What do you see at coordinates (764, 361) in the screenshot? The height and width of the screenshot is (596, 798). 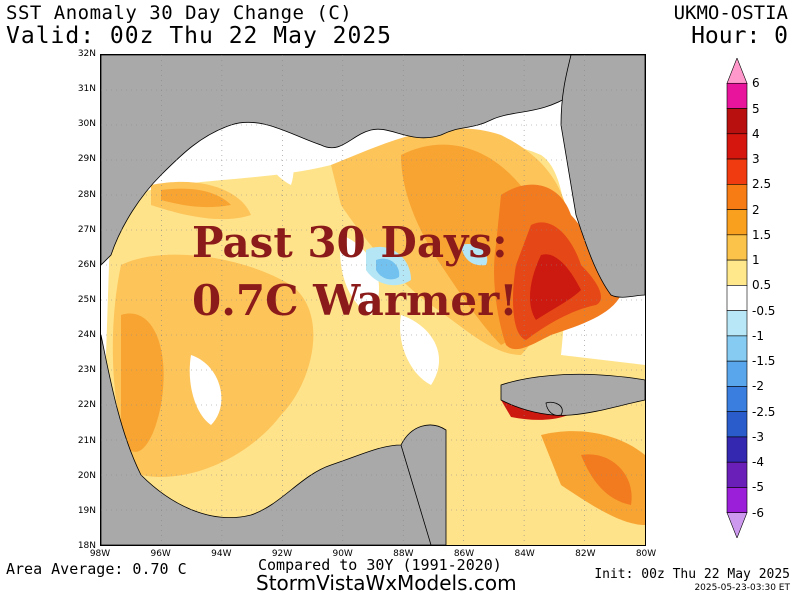 I see `colorbar-label: -1.5` at bounding box center [764, 361].